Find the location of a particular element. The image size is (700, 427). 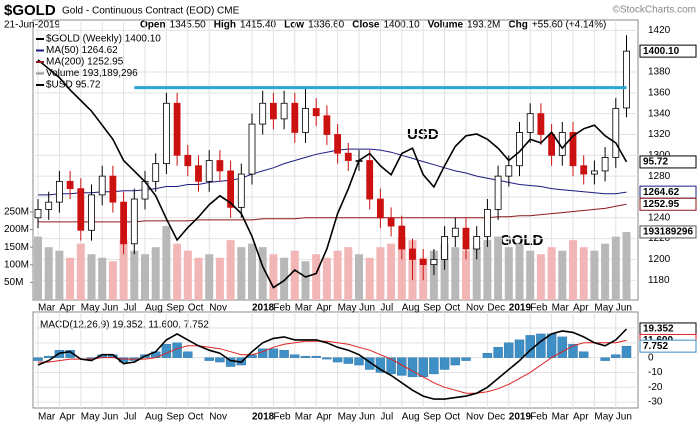

ma-line is located at coordinates (332, 172).